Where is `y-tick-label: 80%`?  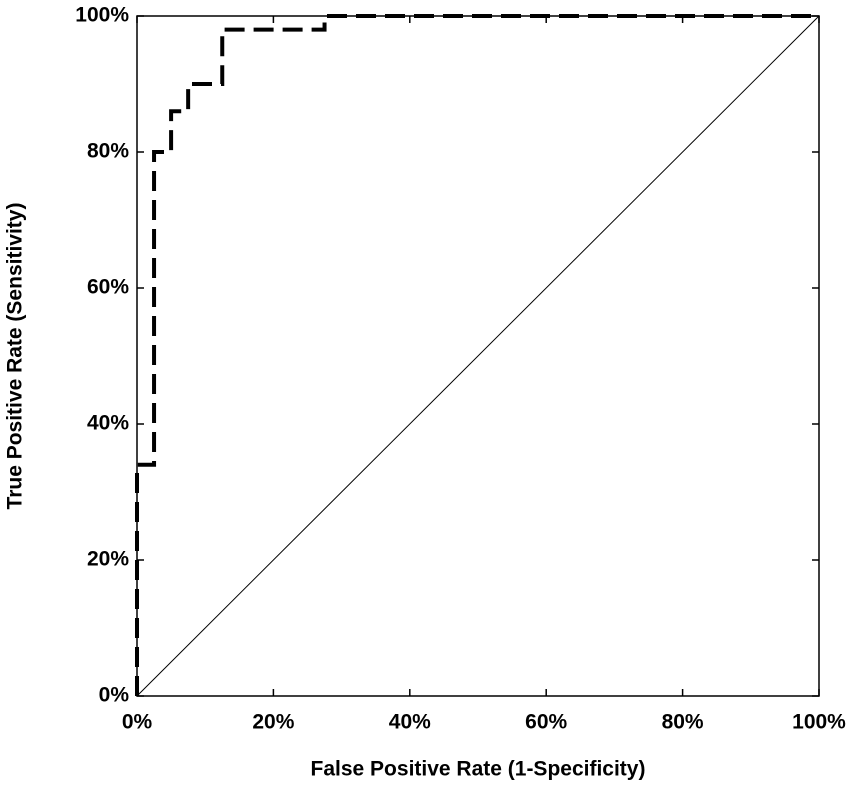
y-tick-label: 80% is located at coordinates (108, 151).